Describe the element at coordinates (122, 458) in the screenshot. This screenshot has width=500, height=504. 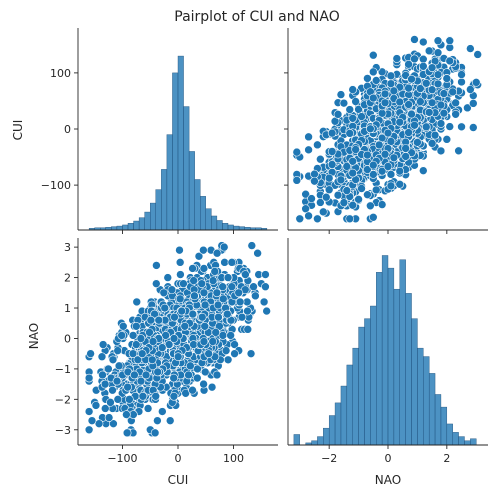
I see `scatter-bl-x-tick-label: −100` at that location.